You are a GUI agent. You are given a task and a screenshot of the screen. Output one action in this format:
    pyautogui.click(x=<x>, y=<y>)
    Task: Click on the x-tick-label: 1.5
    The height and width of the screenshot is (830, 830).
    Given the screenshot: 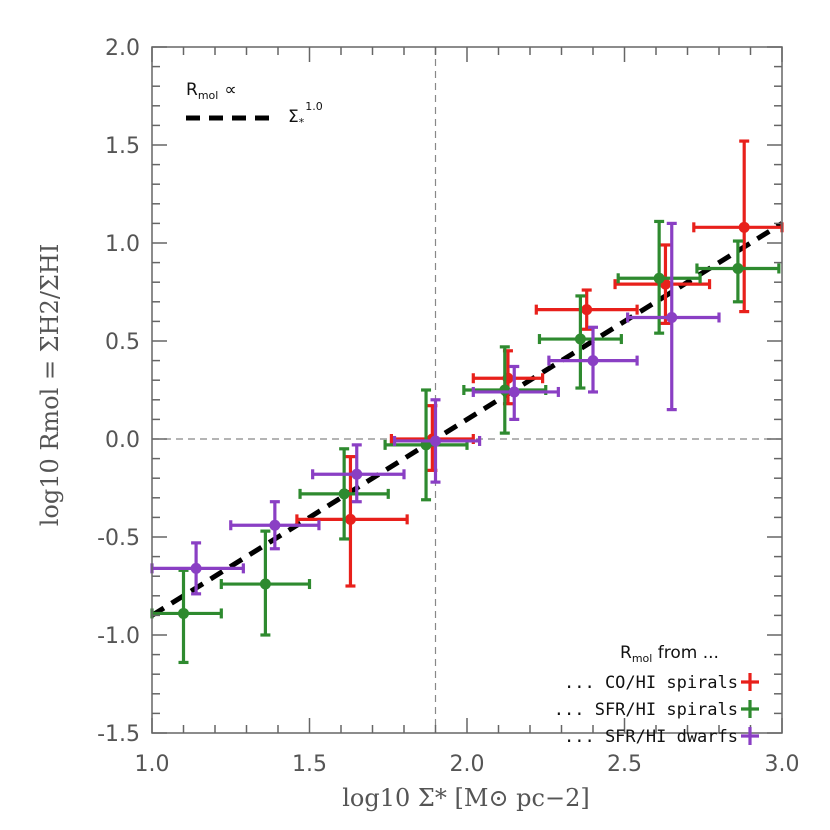 What is the action you would take?
    pyautogui.click(x=309, y=764)
    